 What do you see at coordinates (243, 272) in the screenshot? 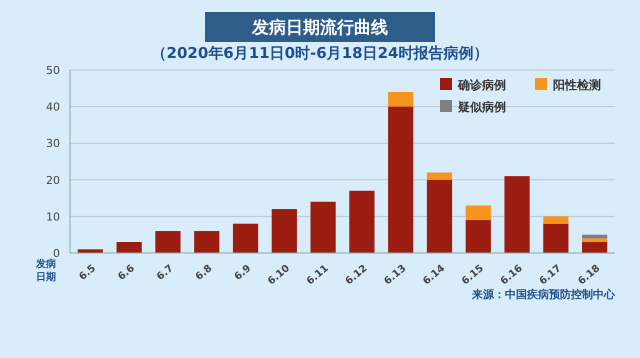
I see `x-tick-label: 6.9` at bounding box center [243, 272].